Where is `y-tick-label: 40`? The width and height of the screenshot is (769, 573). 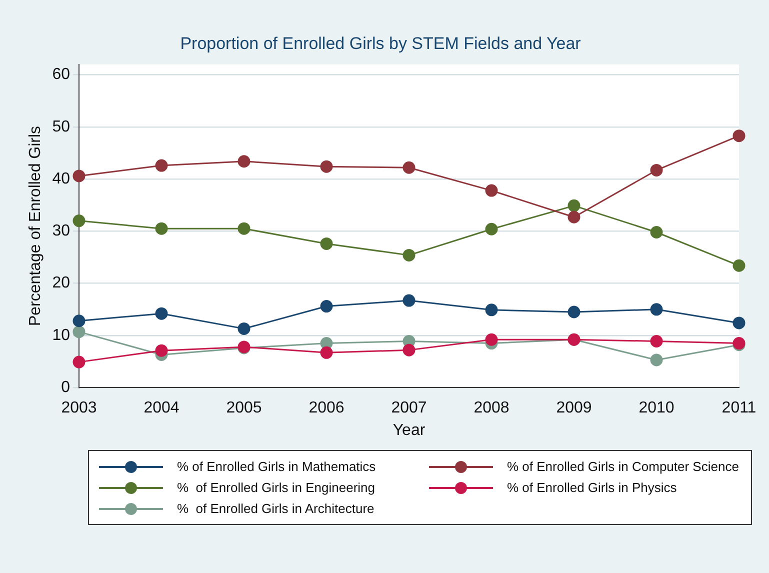
y-tick-label: 40 is located at coordinates (61, 179).